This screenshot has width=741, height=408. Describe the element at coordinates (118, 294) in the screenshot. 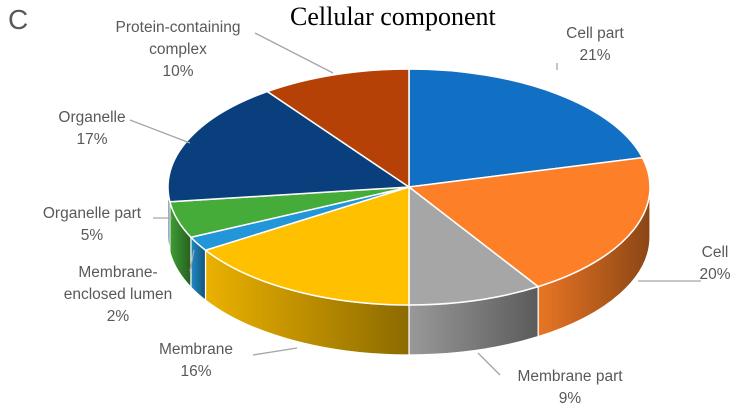

I see `slice-label-membrane-enclosed-lumen: Membrane-enclosed lumen 2%` at that location.